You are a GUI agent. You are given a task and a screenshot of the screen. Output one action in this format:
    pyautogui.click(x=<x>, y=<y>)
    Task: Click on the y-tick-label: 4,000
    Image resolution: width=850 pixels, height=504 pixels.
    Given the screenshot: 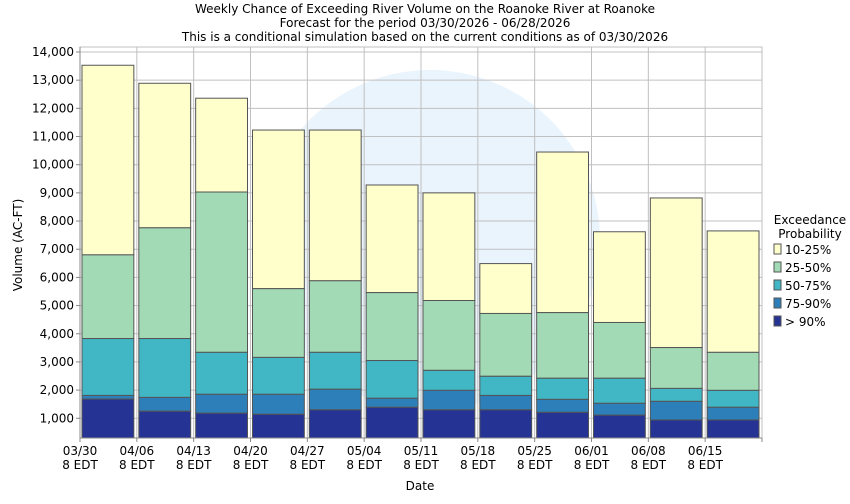 What is the action you would take?
    pyautogui.click(x=57, y=334)
    